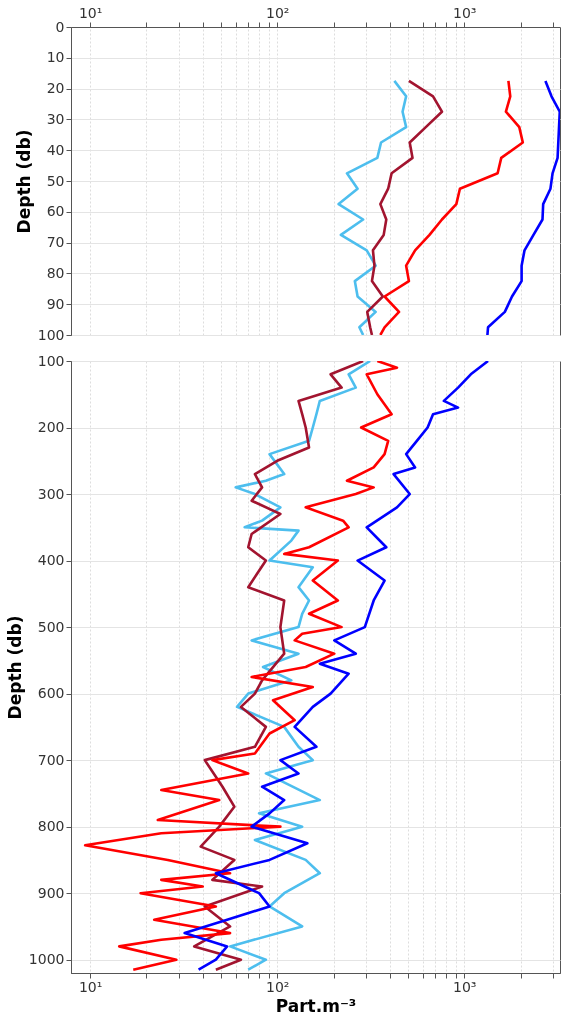  I want to click on y-tick-label: 800, so click(51, 826).